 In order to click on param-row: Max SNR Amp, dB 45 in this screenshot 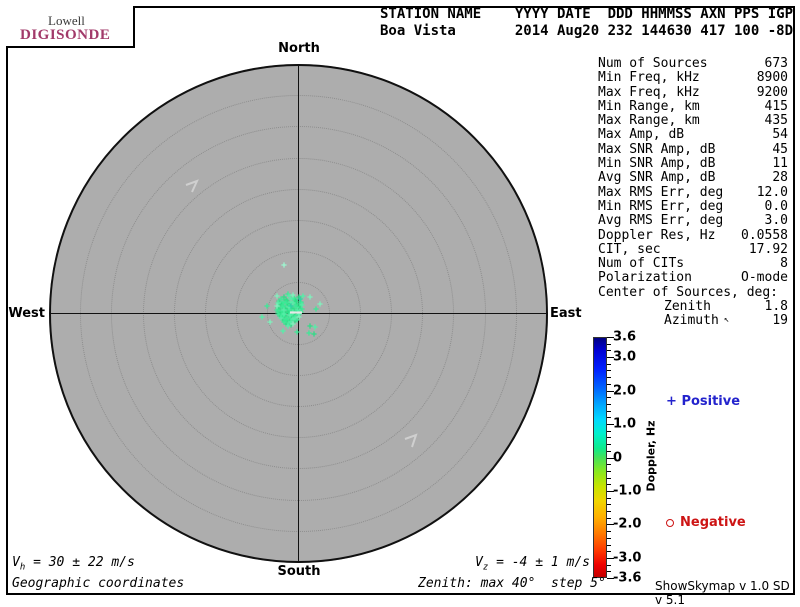, I will do `click(693, 149)`.